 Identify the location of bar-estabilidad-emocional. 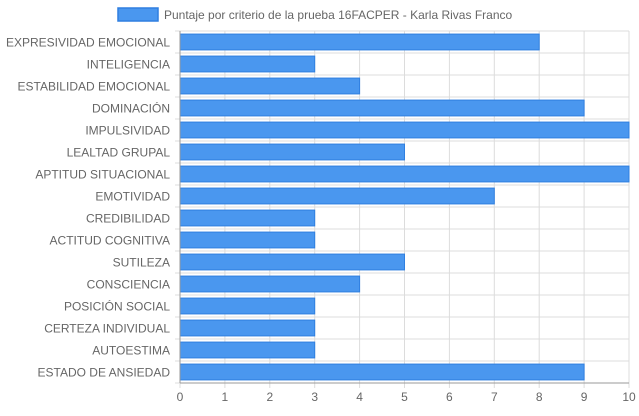
(270, 86).